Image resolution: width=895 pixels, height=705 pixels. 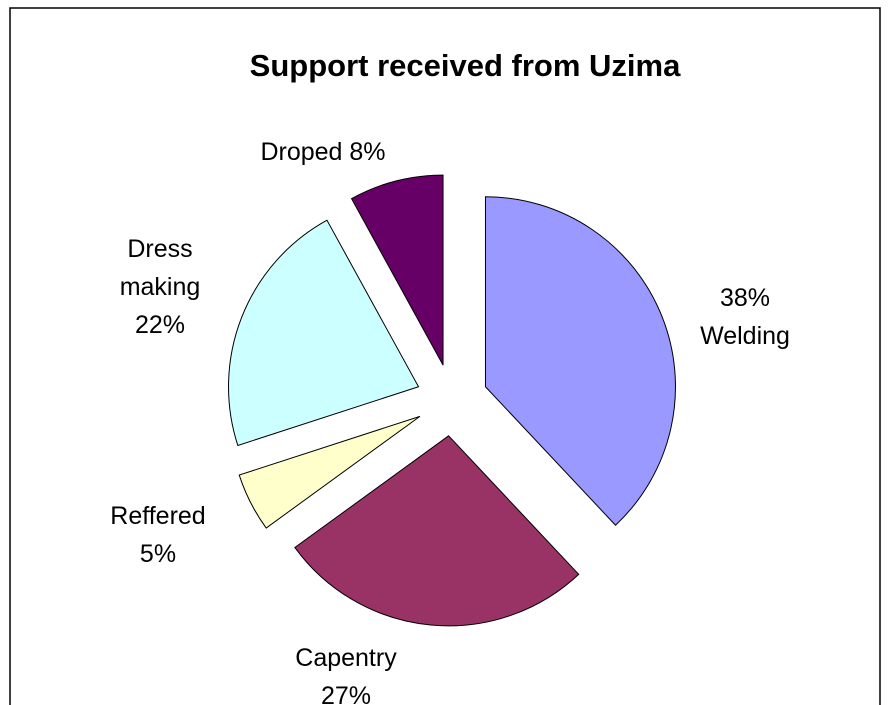 What do you see at coordinates (158, 554) in the screenshot?
I see `slice-value: 5%` at bounding box center [158, 554].